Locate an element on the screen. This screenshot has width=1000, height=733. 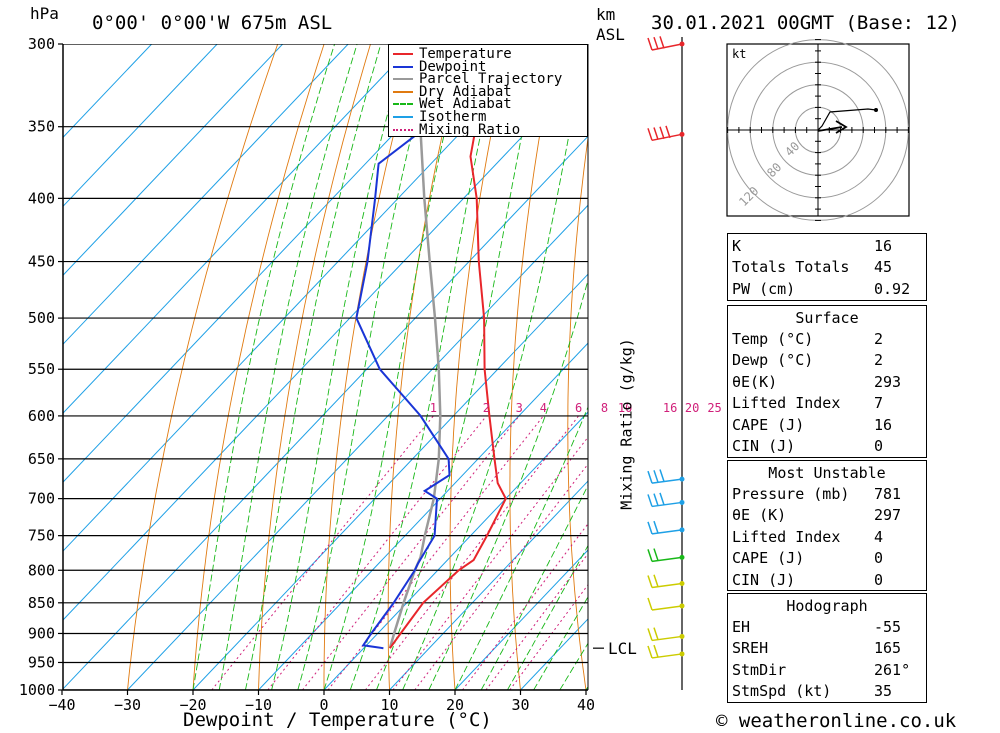
index-row: CAPE (J) 0 is located at coordinates (827, 558).